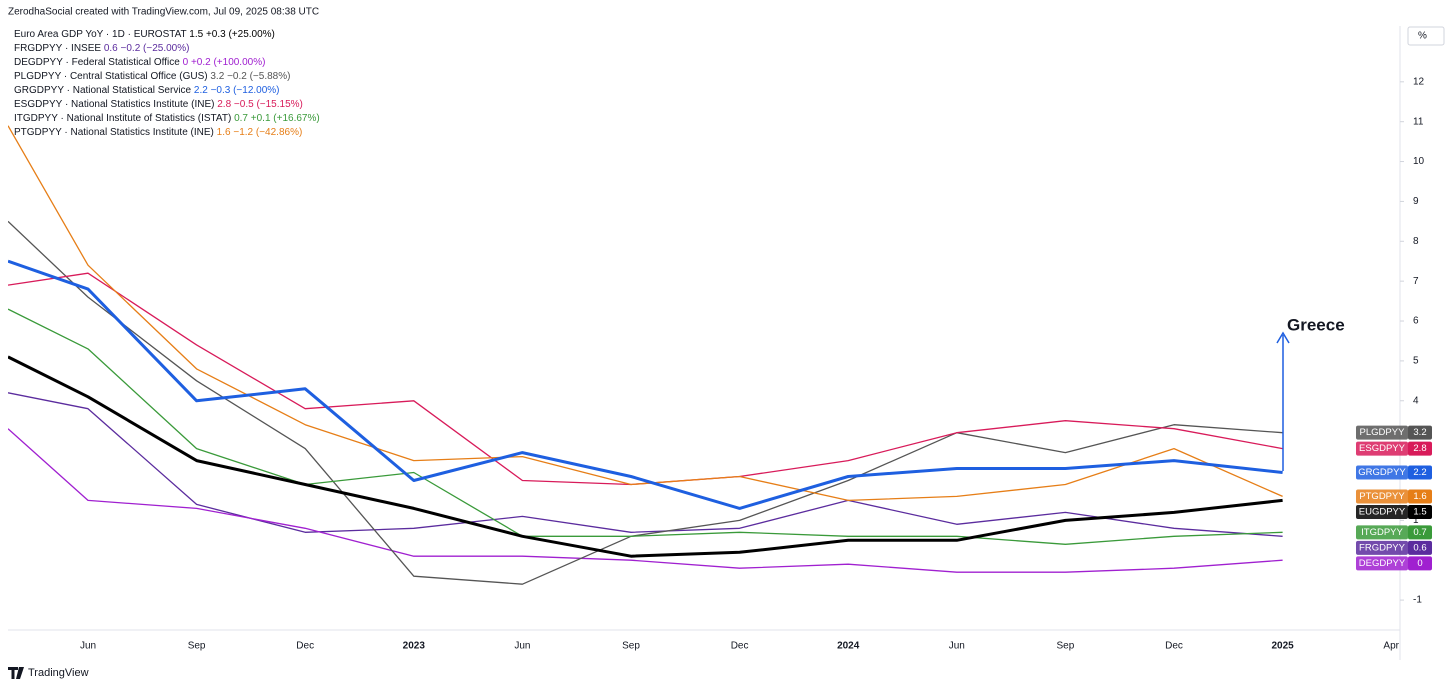 The height and width of the screenshot is (691, 1456). I want to click on legend-value: 2.8, so click(224, 104).